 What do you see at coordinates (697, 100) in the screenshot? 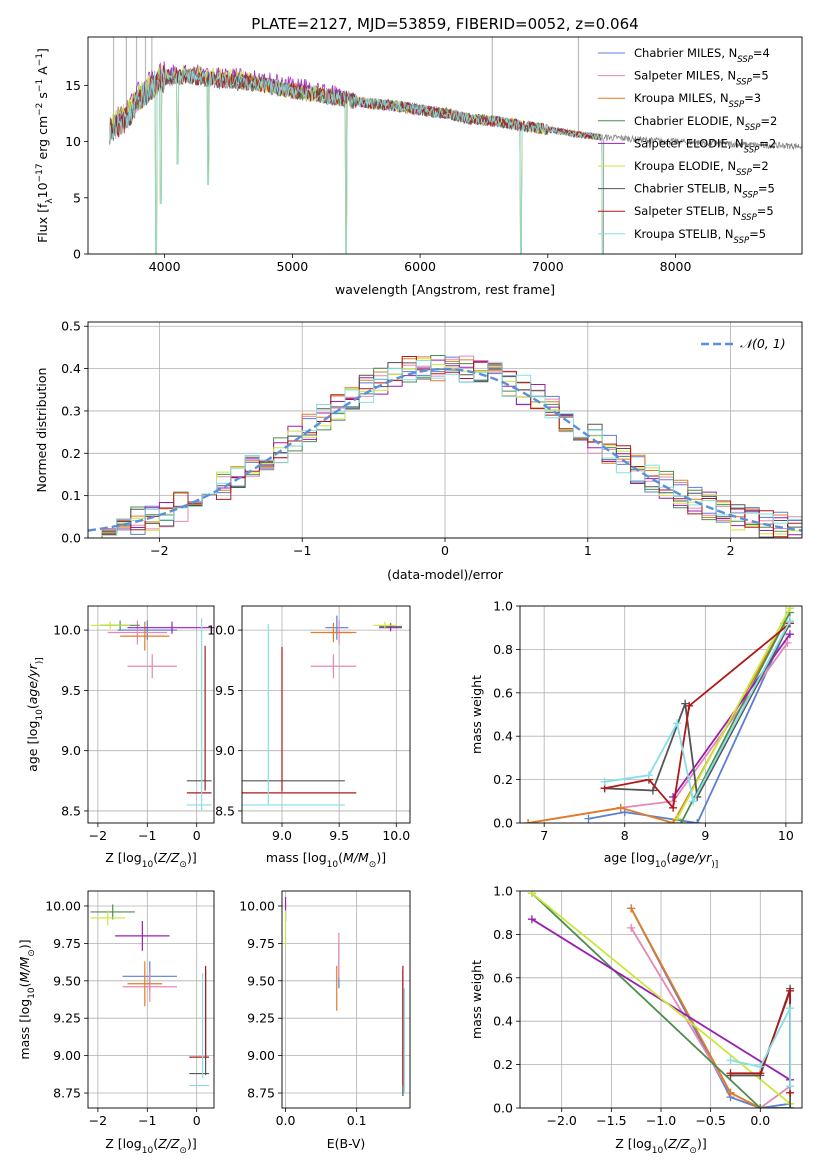
I see `legend-entry-kroupa_miles: Kroupa MILES, NSSP=3` at bounding box center [697, 100].